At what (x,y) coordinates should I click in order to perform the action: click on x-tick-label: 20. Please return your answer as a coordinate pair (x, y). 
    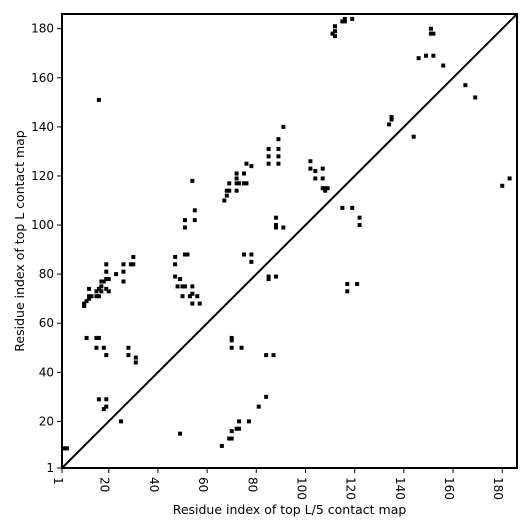
    Looking at the image, I should click on (105, 484).